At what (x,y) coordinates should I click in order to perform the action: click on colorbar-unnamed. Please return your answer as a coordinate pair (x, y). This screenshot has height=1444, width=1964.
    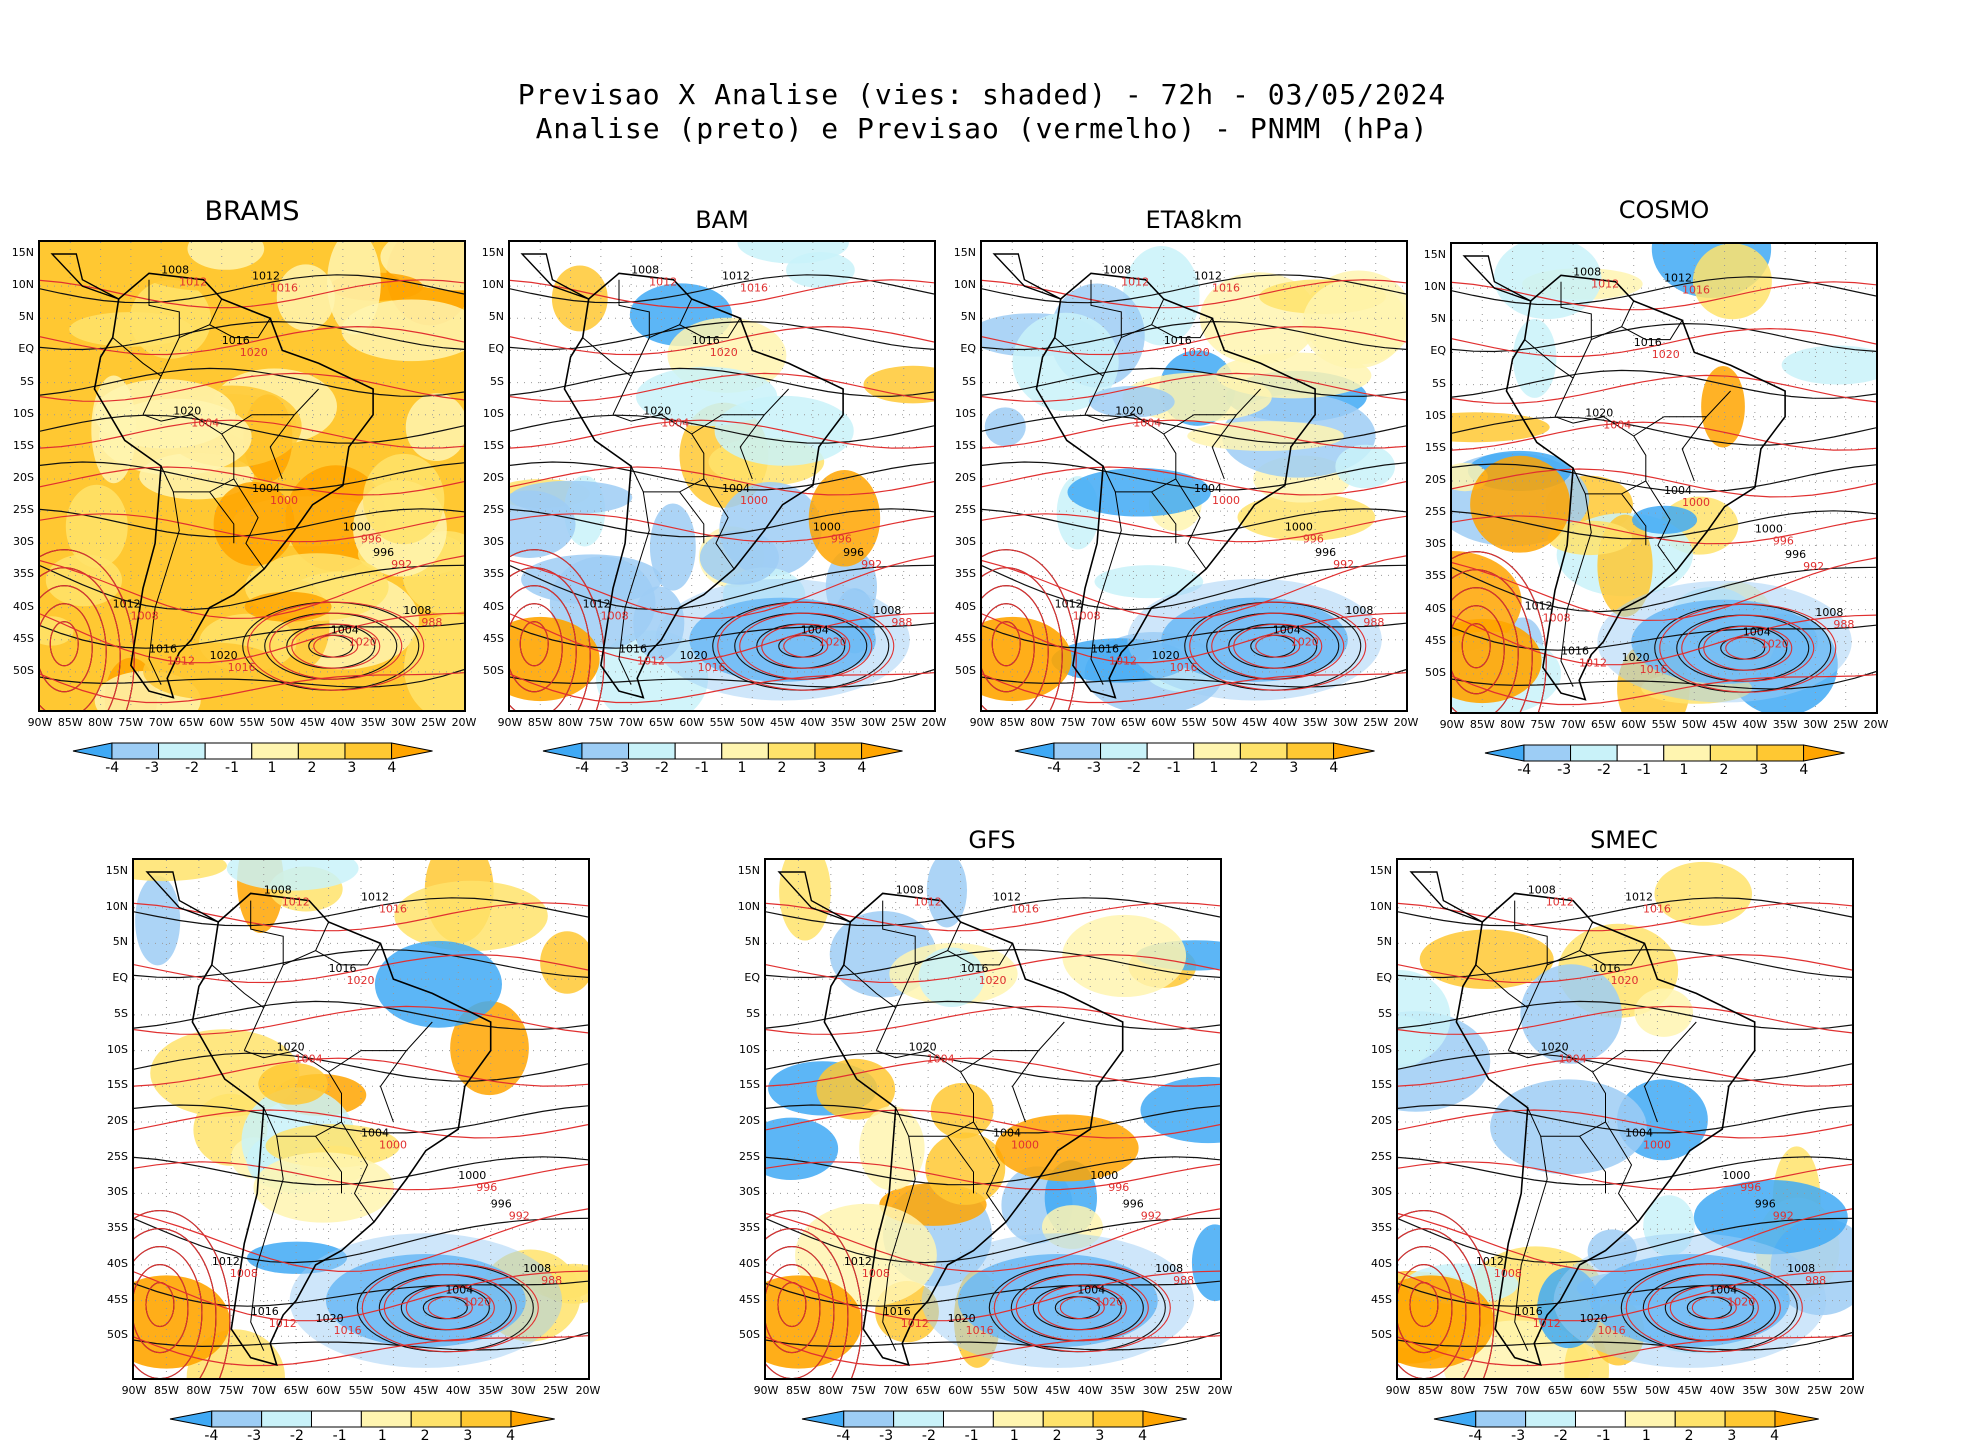
    Looking at the image, I should click on (362, 1421).